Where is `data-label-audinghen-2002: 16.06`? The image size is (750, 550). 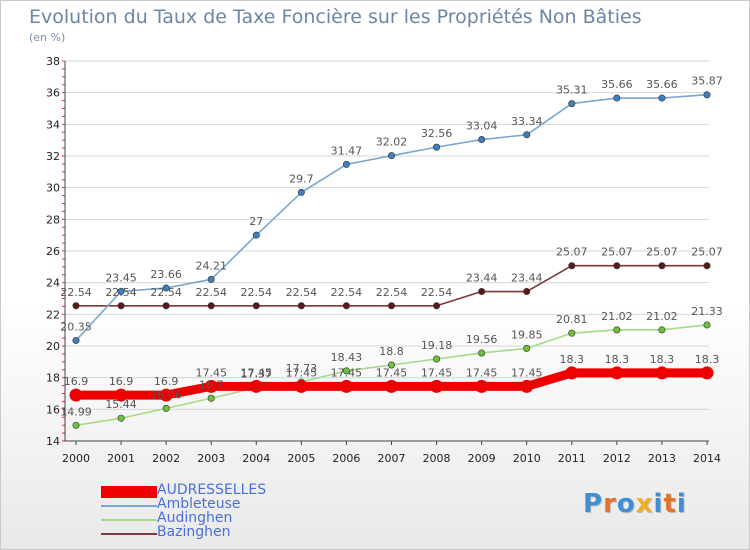
data-label-audinghen-2002: 16.06 is located at coordinates (166, 394).